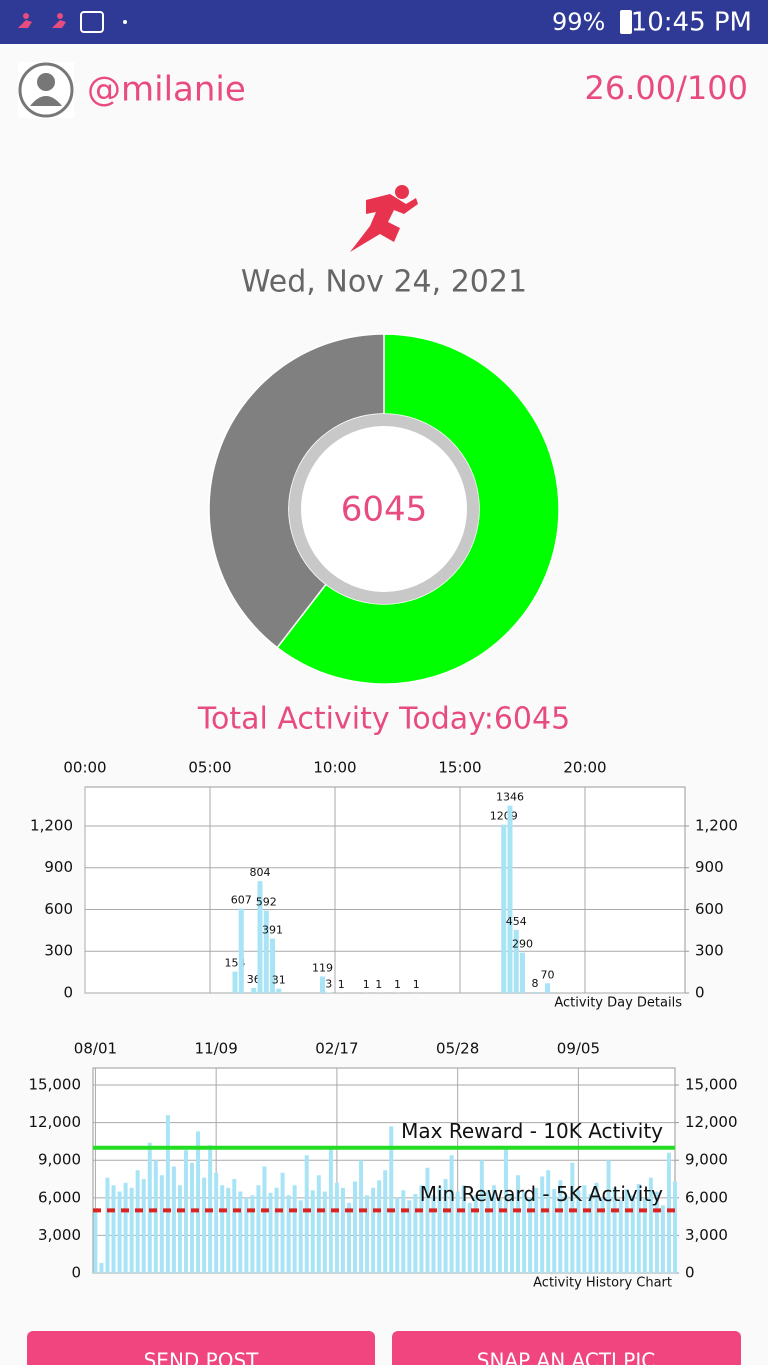  I want to click on x-tick-label: 15:00, so click(459, 768).